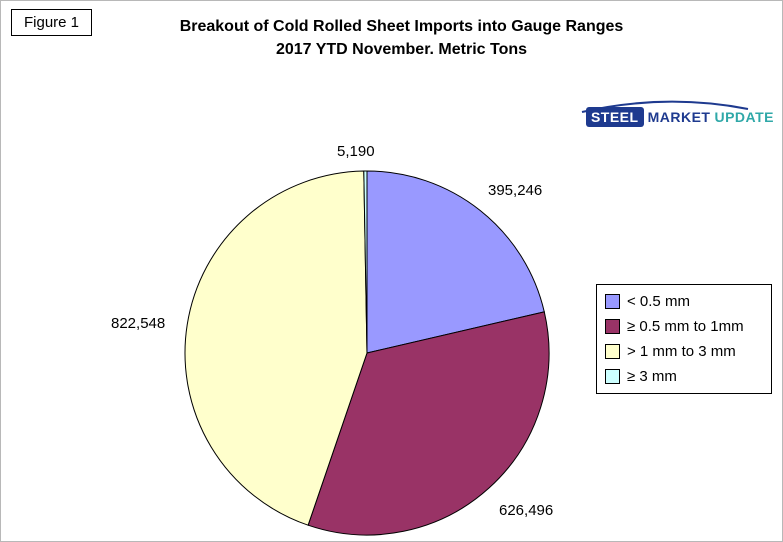  What do you see at coordinates (614, 117) in the screenshot?
I see `logo-steel-text: STEEL` at bounding box center [614, 117].